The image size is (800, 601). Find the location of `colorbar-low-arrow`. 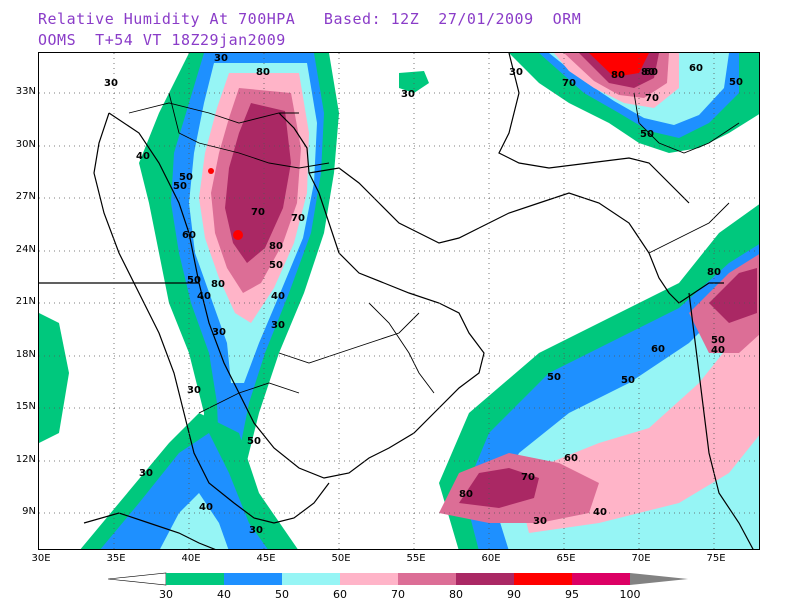

colorbar-low-arrow is located at coordinates (137, 579).